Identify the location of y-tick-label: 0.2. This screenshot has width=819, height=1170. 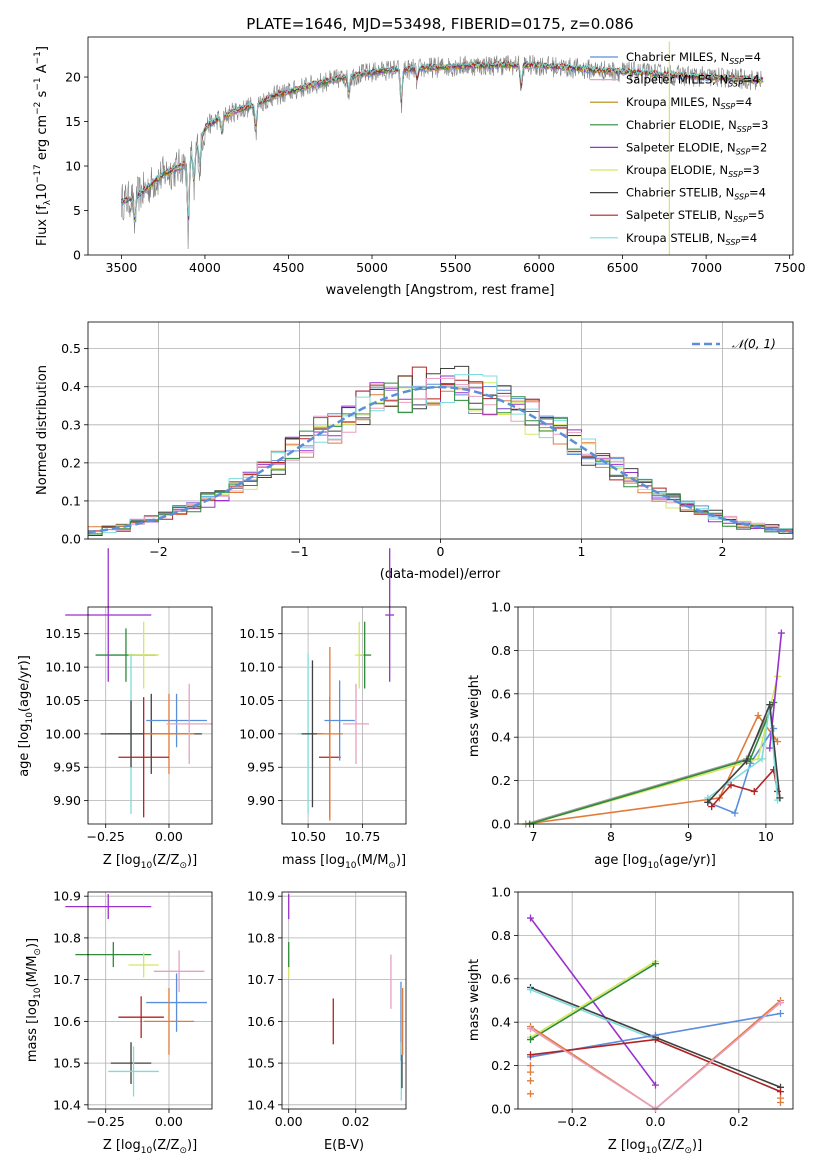
(501, 1065).